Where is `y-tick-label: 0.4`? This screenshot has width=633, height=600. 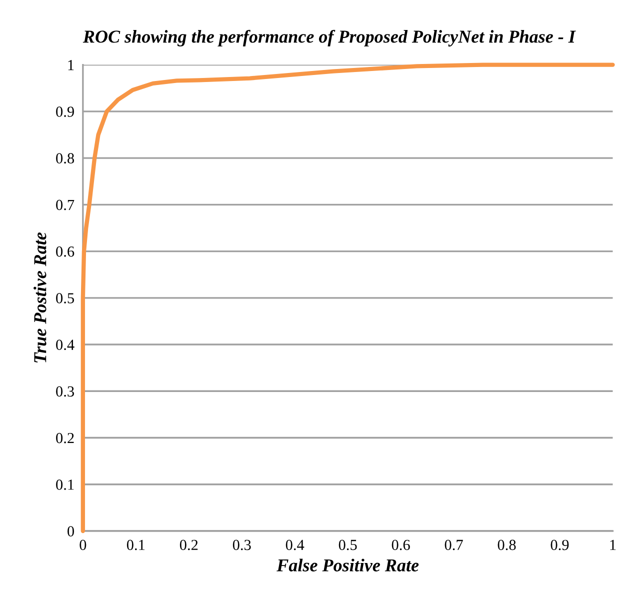
y-tick-label: 0.4 is located at coordinates (65, 345).